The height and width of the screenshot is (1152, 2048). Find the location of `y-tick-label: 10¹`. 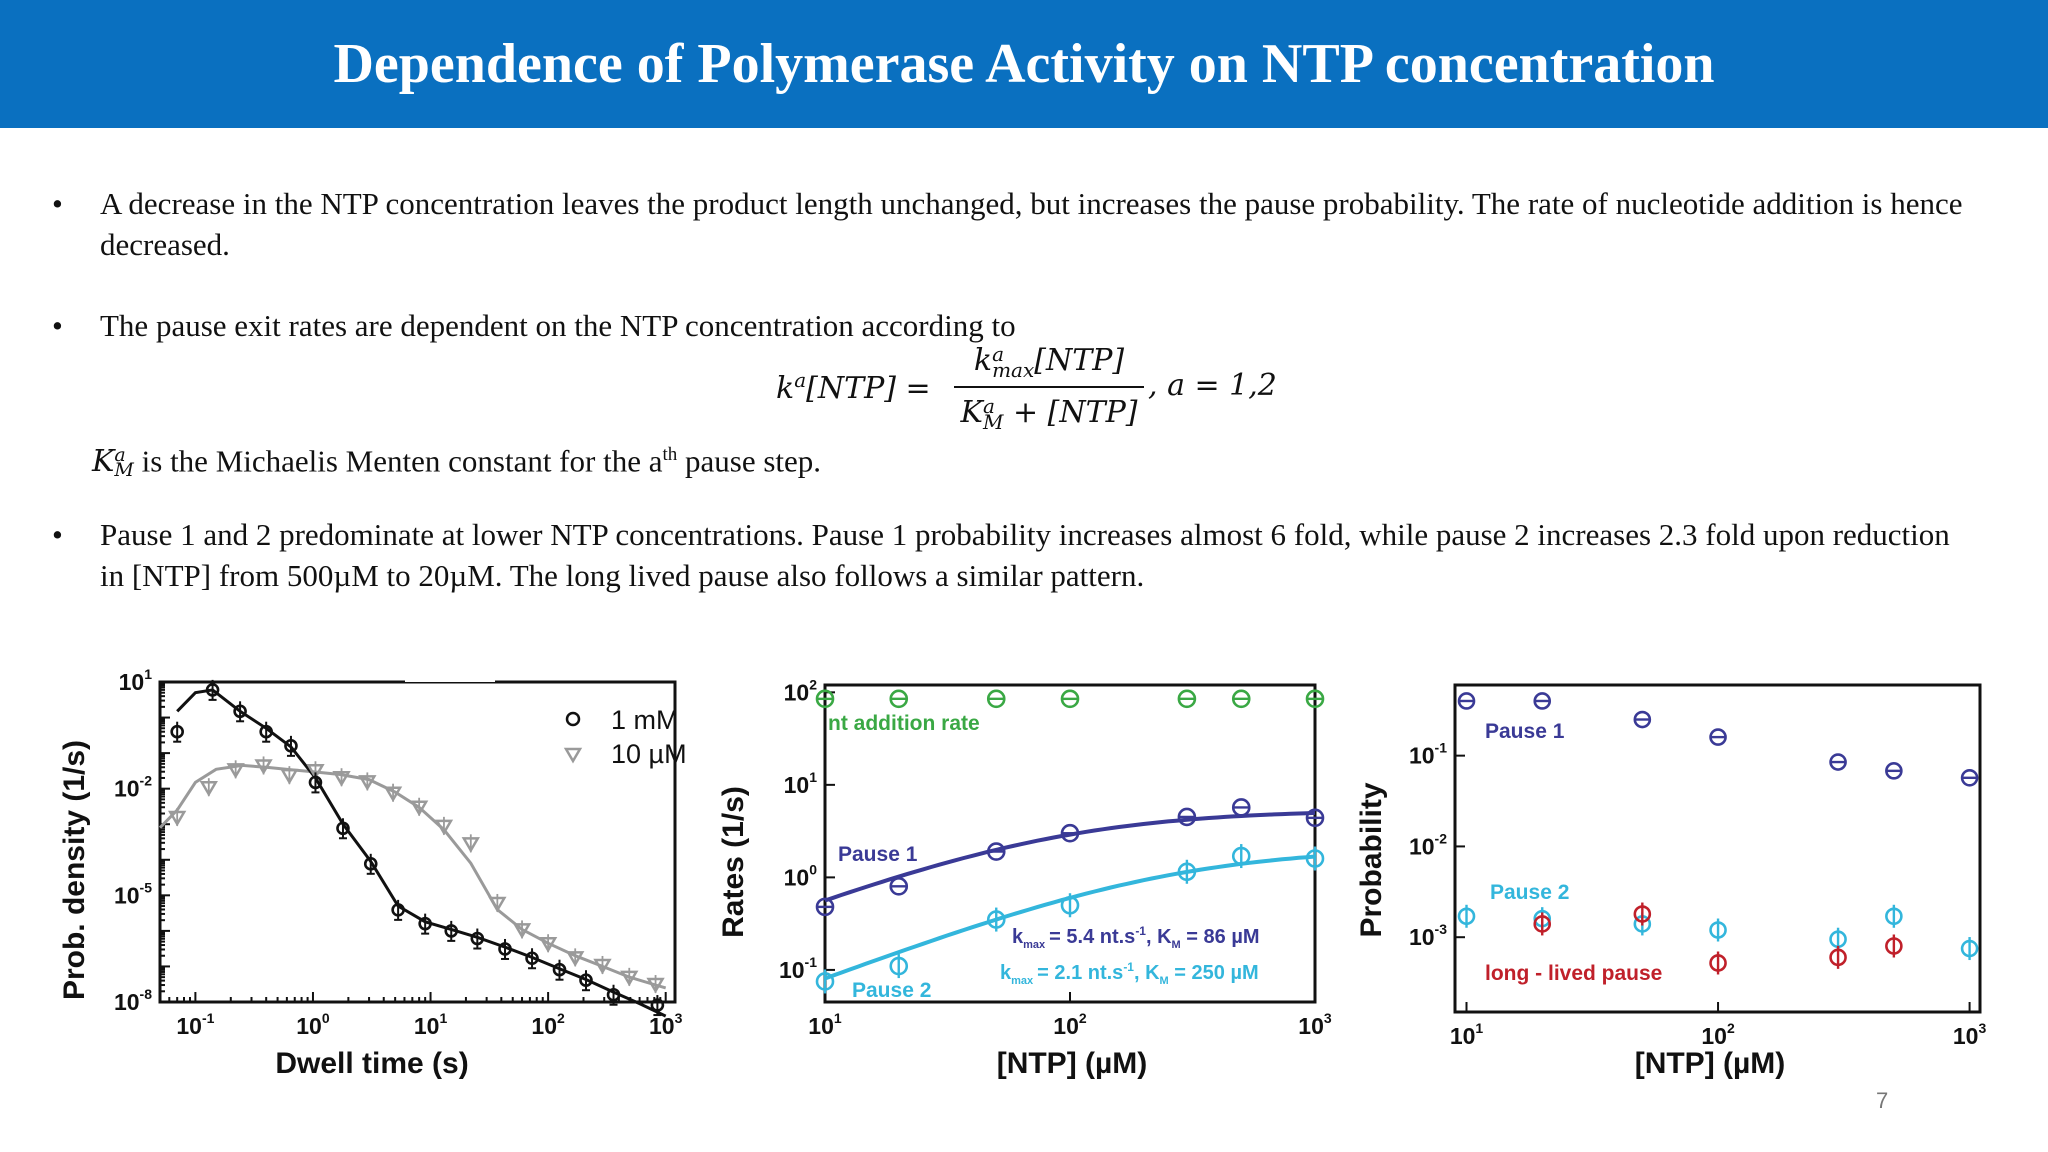

y-tick-label: 10¹ is located at coordinates (801, 783).